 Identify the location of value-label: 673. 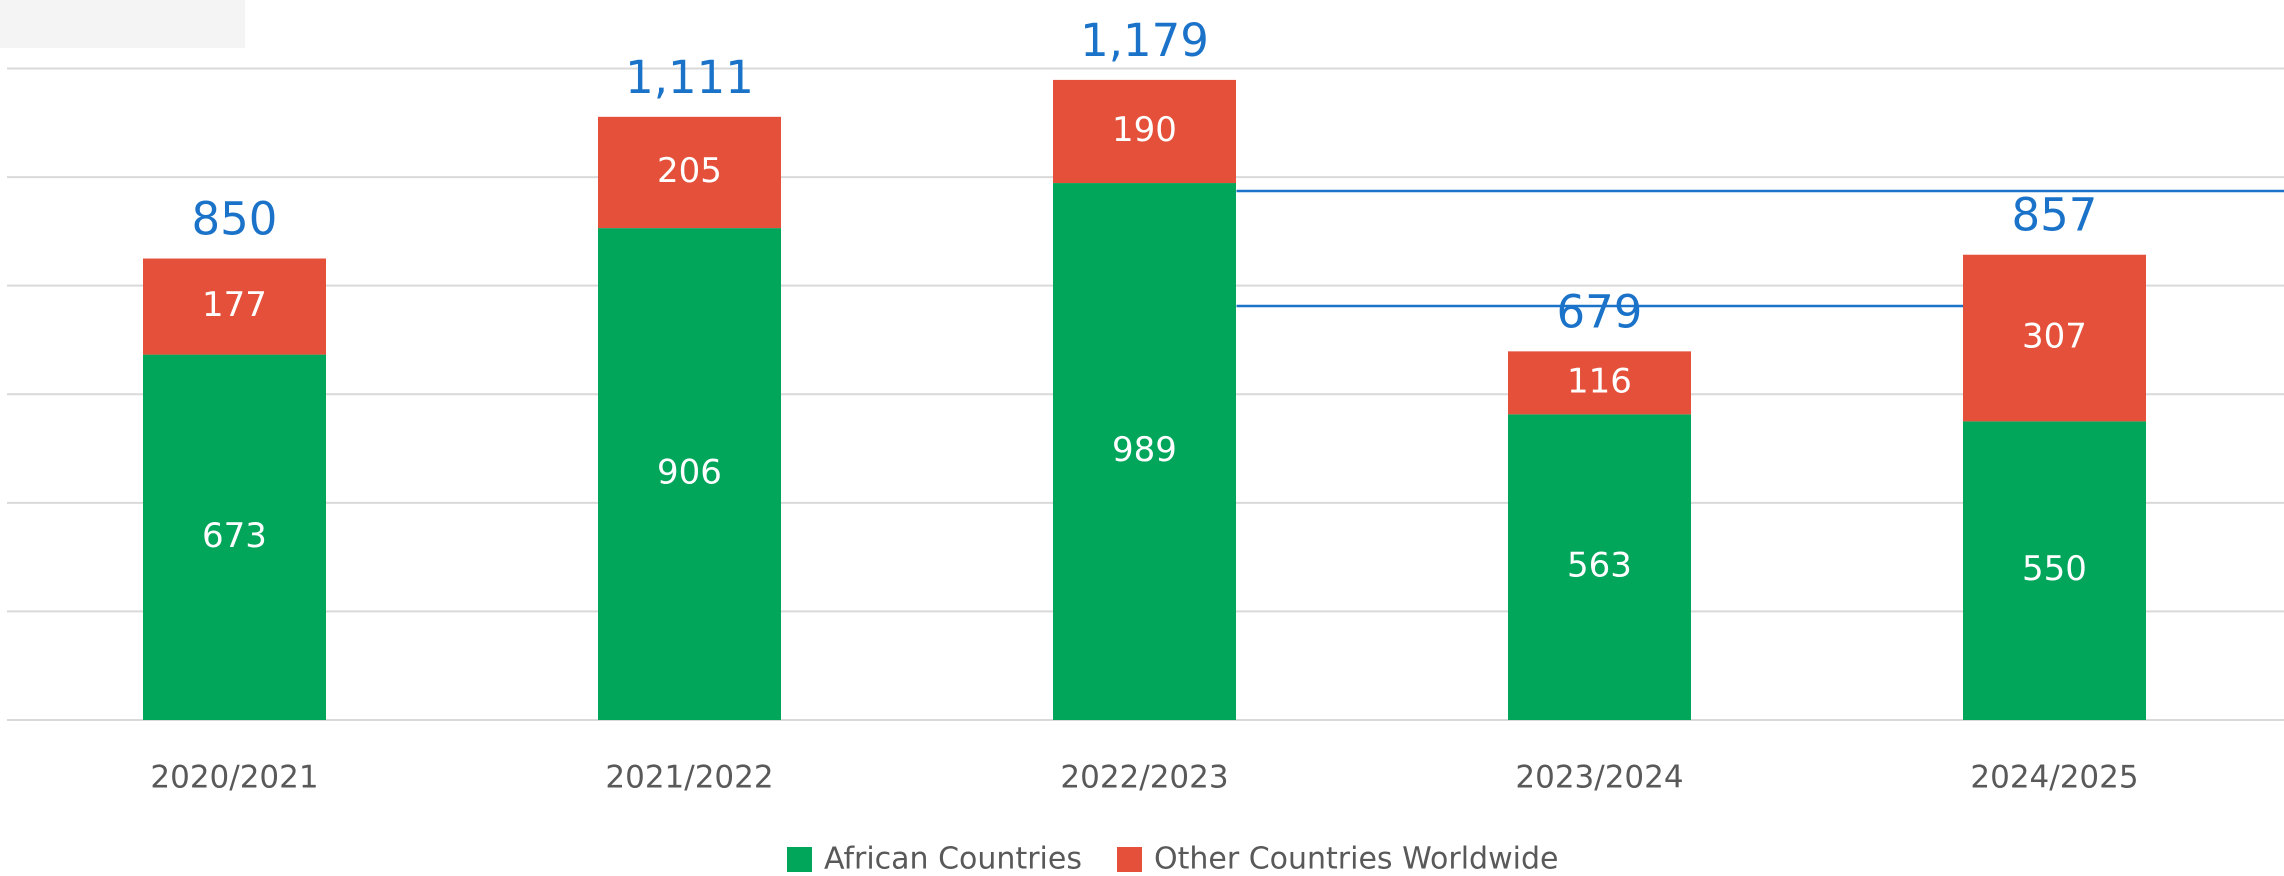
(234, 536).